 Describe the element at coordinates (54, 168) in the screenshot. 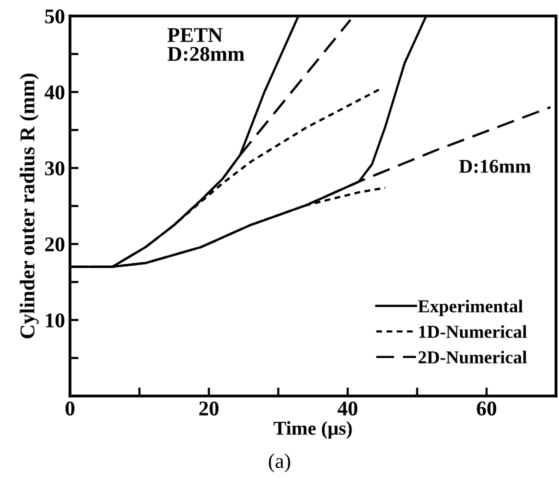

I see `y-tick-label: 30` at that location.